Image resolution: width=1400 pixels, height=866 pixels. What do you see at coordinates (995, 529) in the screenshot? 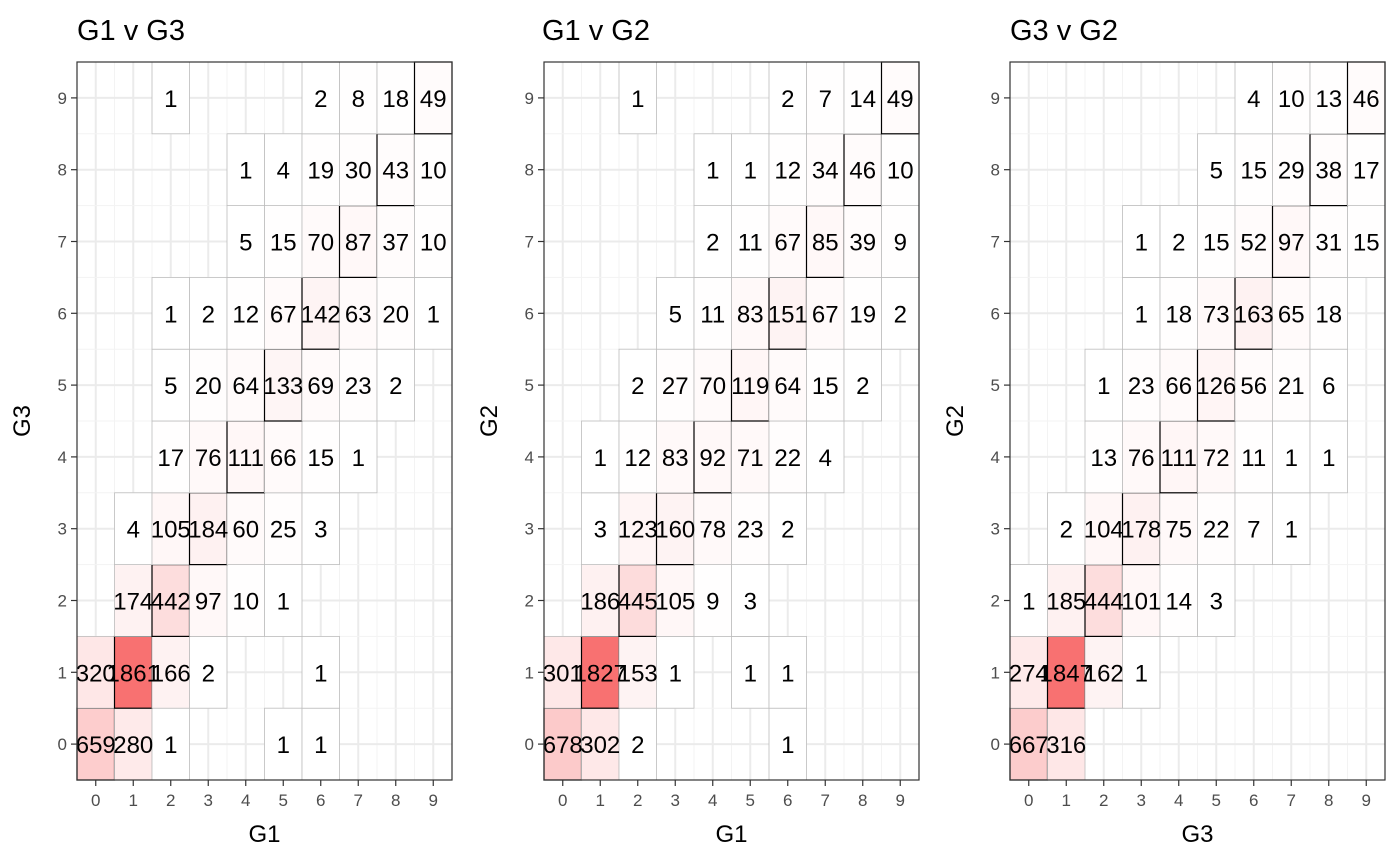
I see `y-tick-label: 3` at bounding box center [995, 529].